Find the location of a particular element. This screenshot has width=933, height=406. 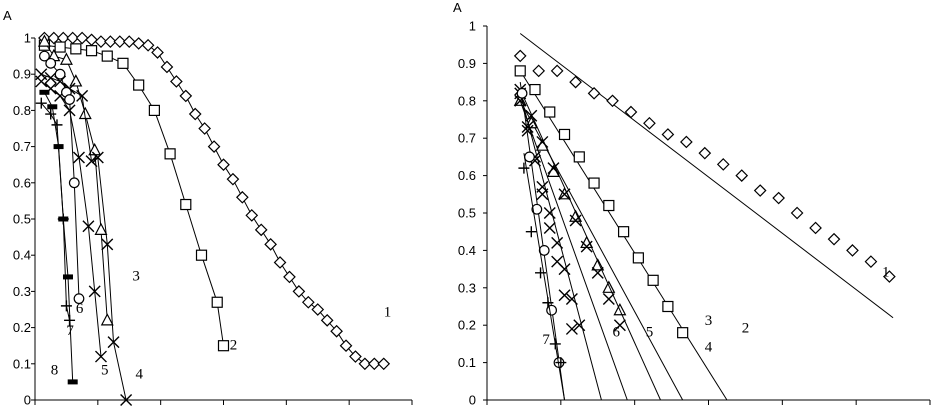

y-tick-label: 1 is located at coordinates (27, 38).